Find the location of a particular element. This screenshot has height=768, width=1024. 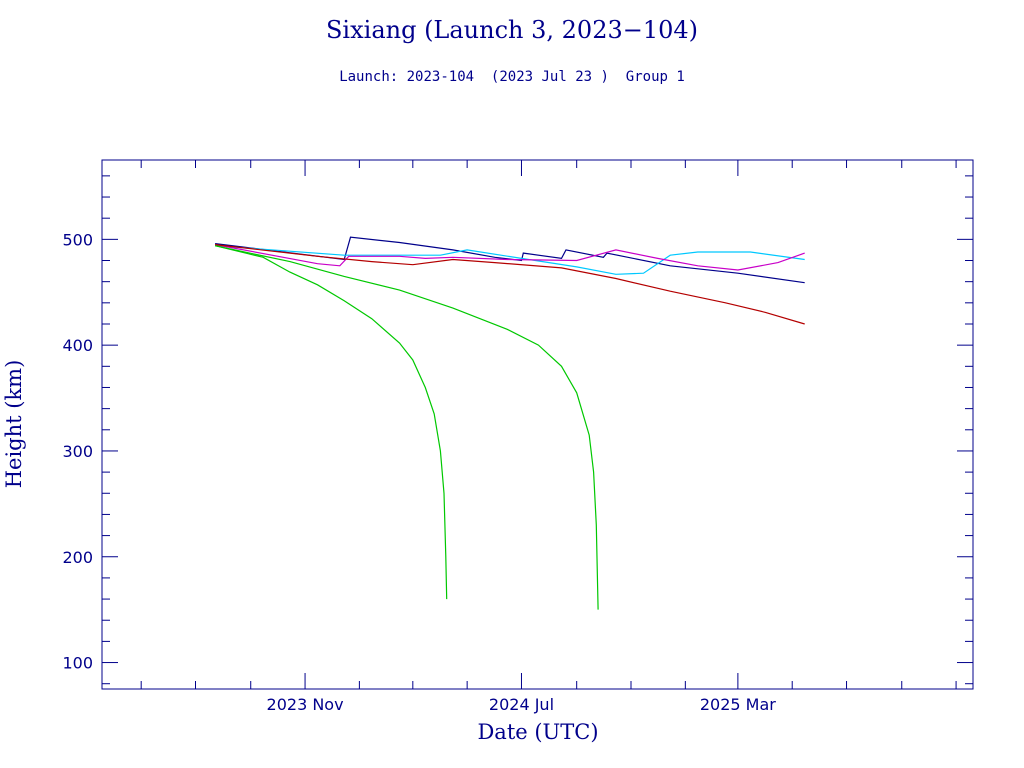

chart-subtitle: Launch: 2023-104 (2023 Jul 23 ) Group 1 is located at coordinates (512, 77).